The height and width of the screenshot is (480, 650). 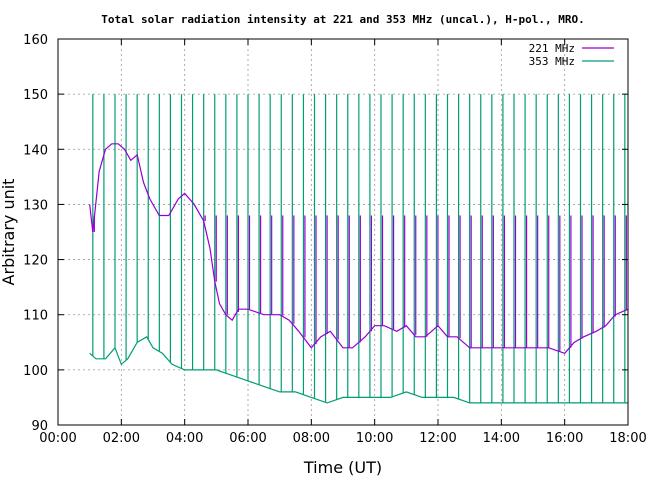 I want to click on x-tick-label: 14:00, so click(x=501, y=438).